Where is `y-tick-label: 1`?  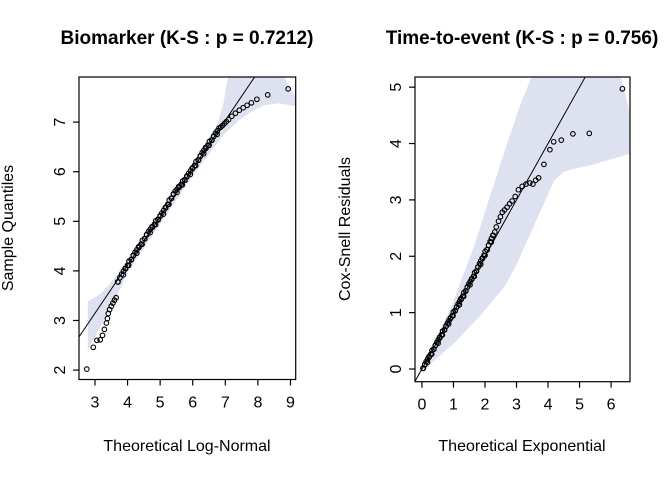
y-tick-label: 1 is located at coordinates (396, 312).